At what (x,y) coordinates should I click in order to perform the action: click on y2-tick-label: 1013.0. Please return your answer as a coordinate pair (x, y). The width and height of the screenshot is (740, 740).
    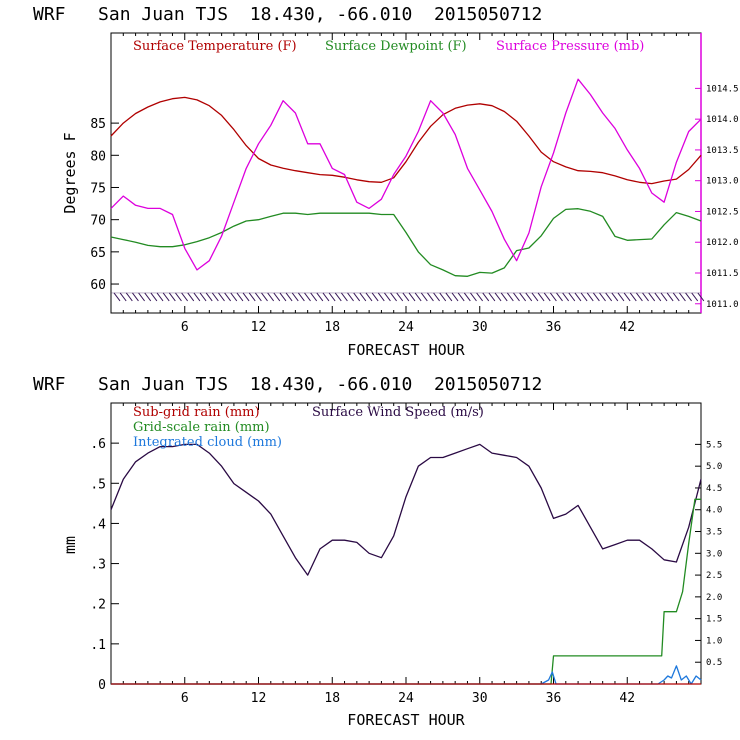
    Looking at the image, I should click on (722, 182).